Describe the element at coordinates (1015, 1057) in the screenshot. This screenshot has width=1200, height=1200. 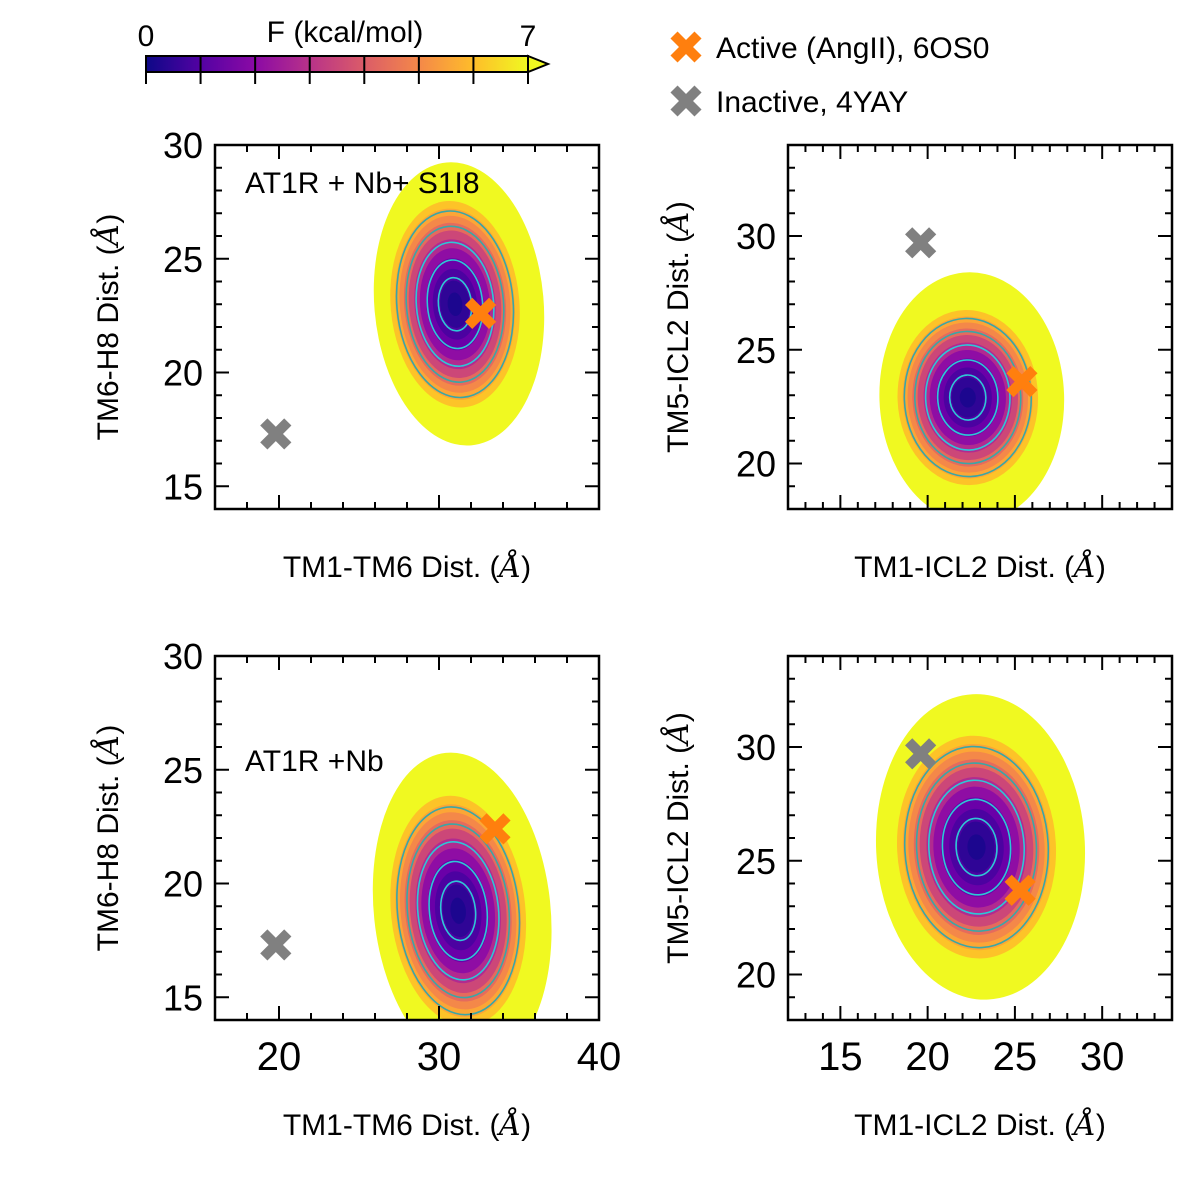
I see `x-tick-label: 25` at that location.